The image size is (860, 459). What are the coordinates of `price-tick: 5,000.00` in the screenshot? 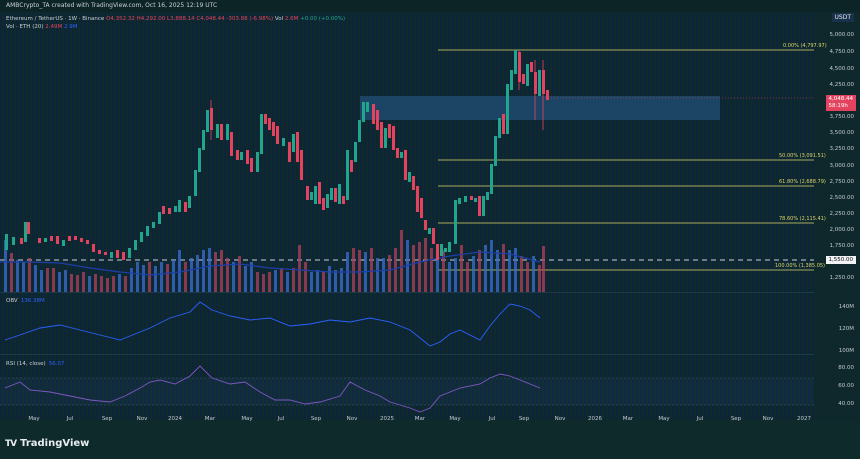 It's located at (842, 35).